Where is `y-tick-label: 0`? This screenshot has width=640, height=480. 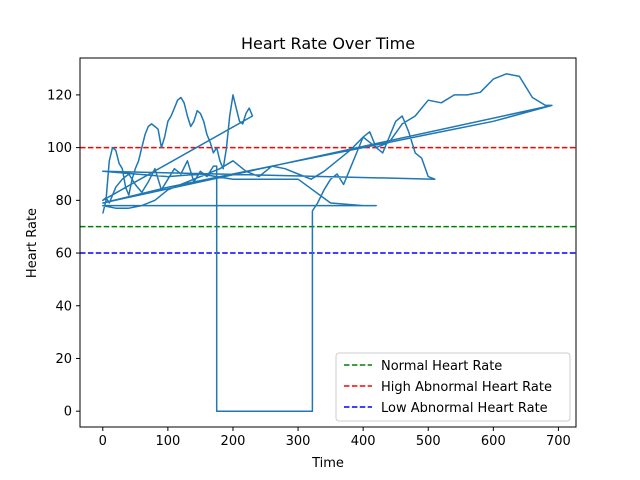
y-tick-label: 0 is located at coordinates (68, 412).